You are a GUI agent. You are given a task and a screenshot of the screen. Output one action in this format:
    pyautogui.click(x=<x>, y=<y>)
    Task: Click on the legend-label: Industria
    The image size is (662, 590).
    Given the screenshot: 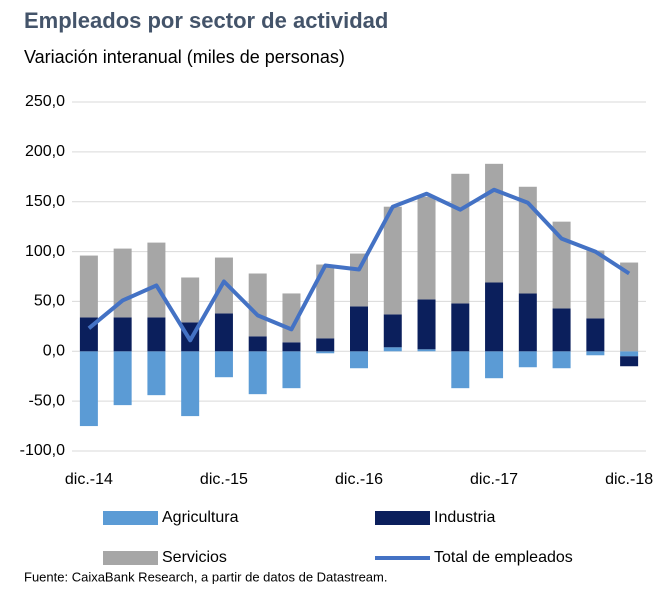 What is the action you would take?
    pyautogui.click(x=464, y=517)
    